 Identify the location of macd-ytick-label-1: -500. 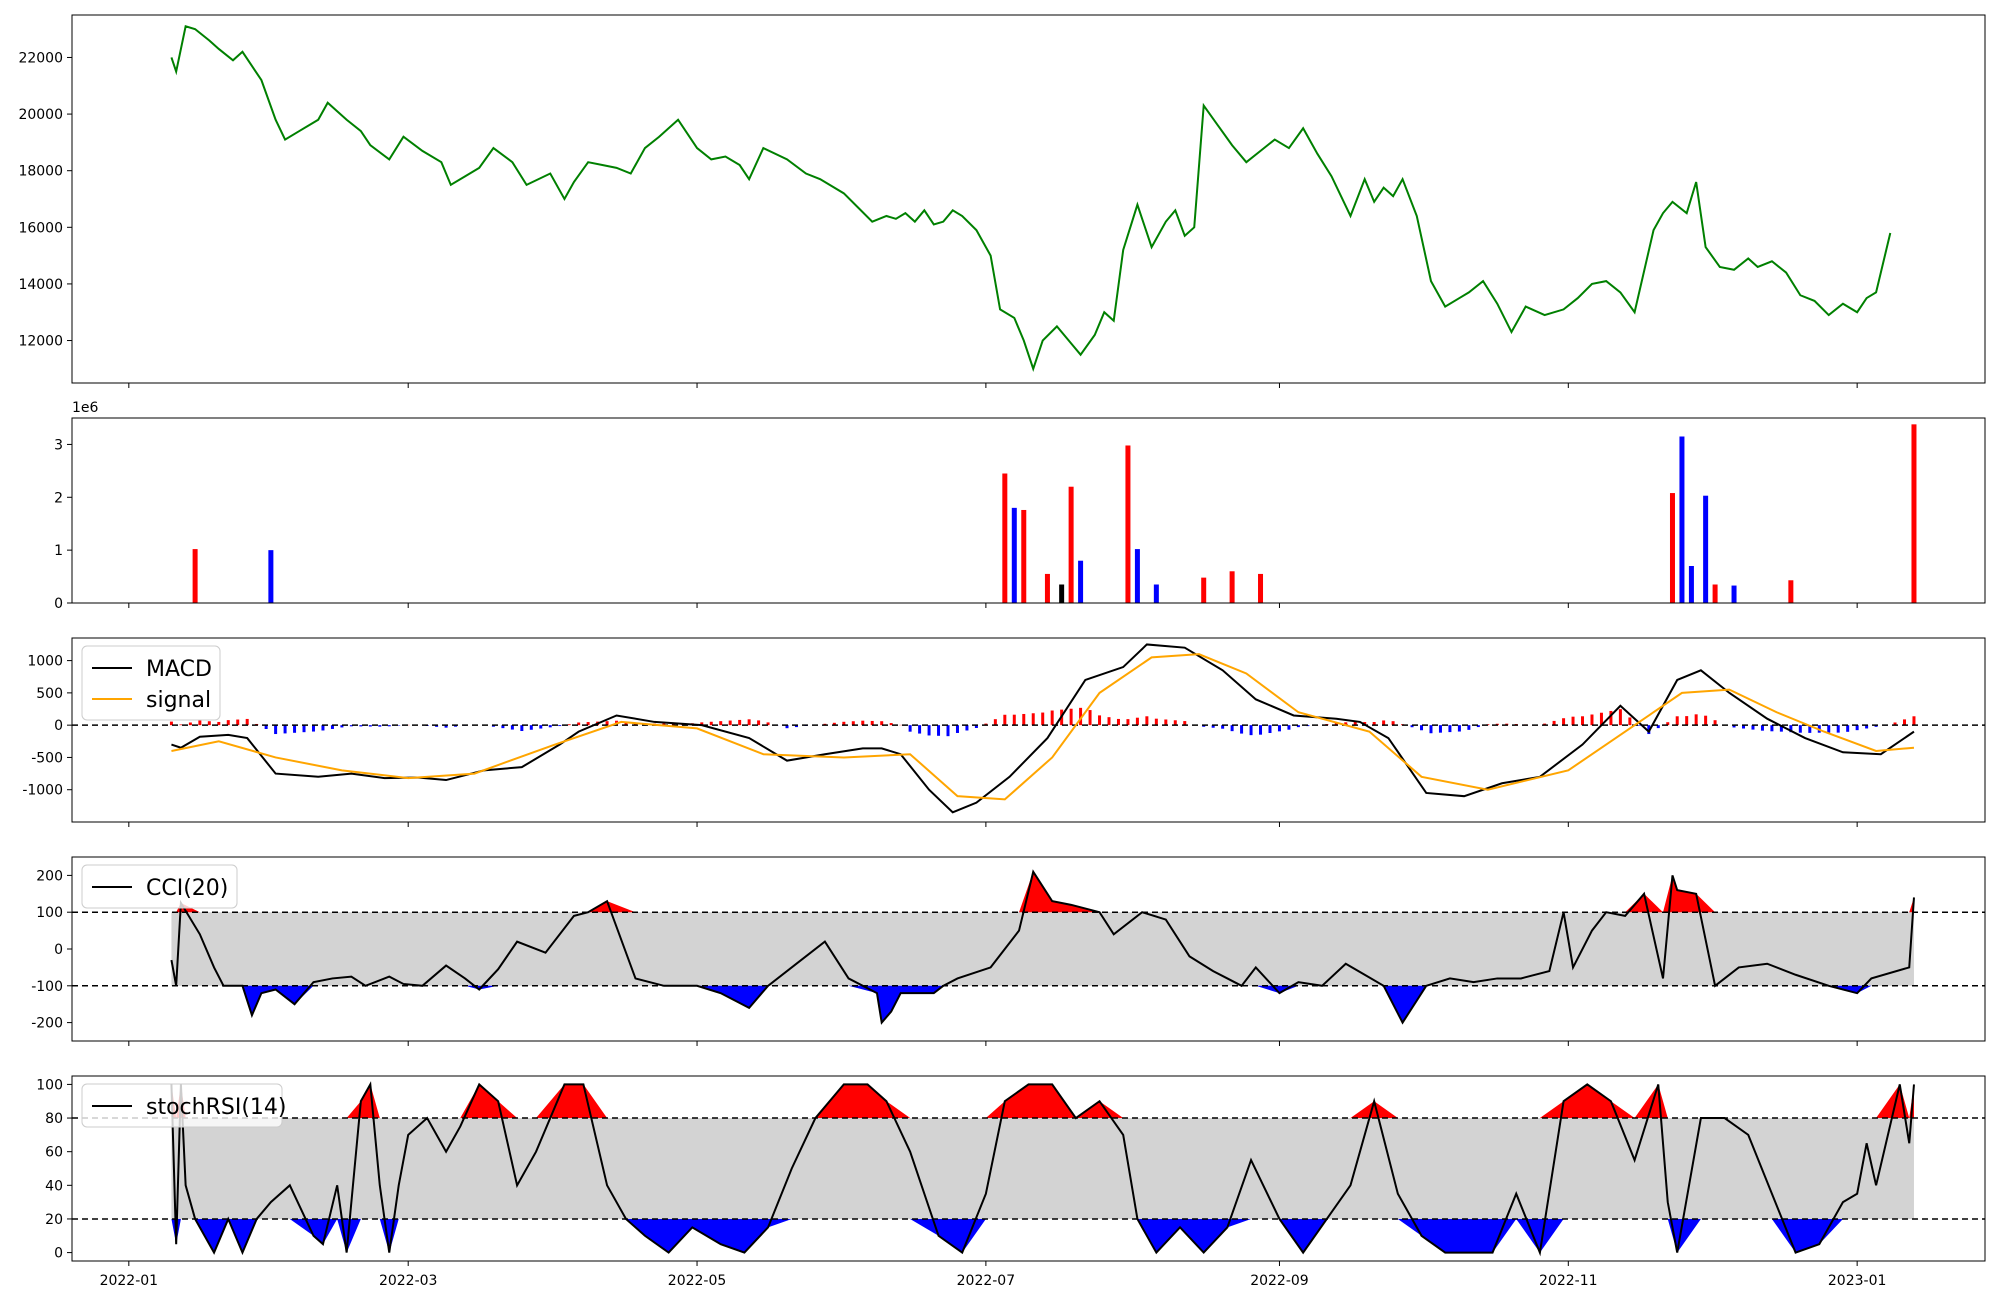
(47, 758).